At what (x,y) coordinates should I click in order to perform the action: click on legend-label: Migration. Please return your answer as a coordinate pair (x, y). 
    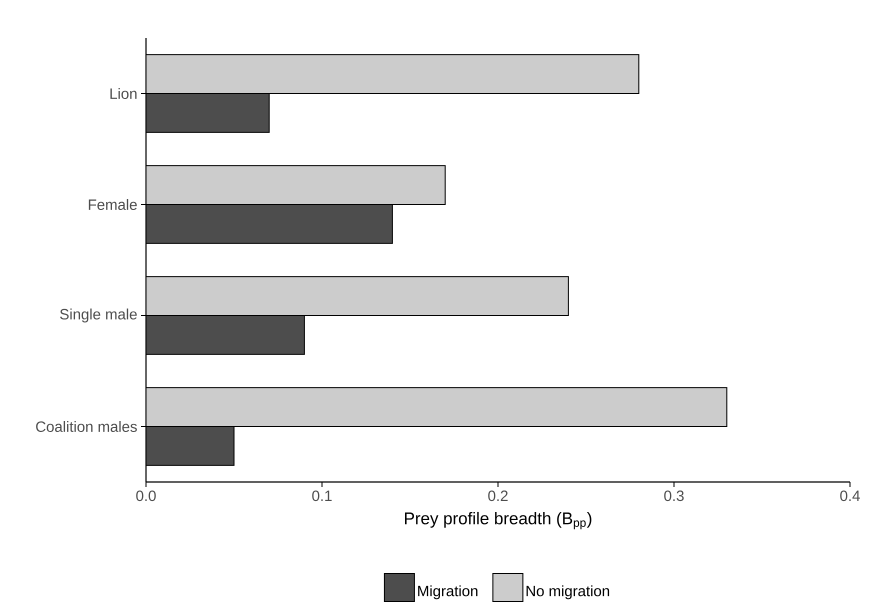
    Looking at the image, I should click on (448, 592).